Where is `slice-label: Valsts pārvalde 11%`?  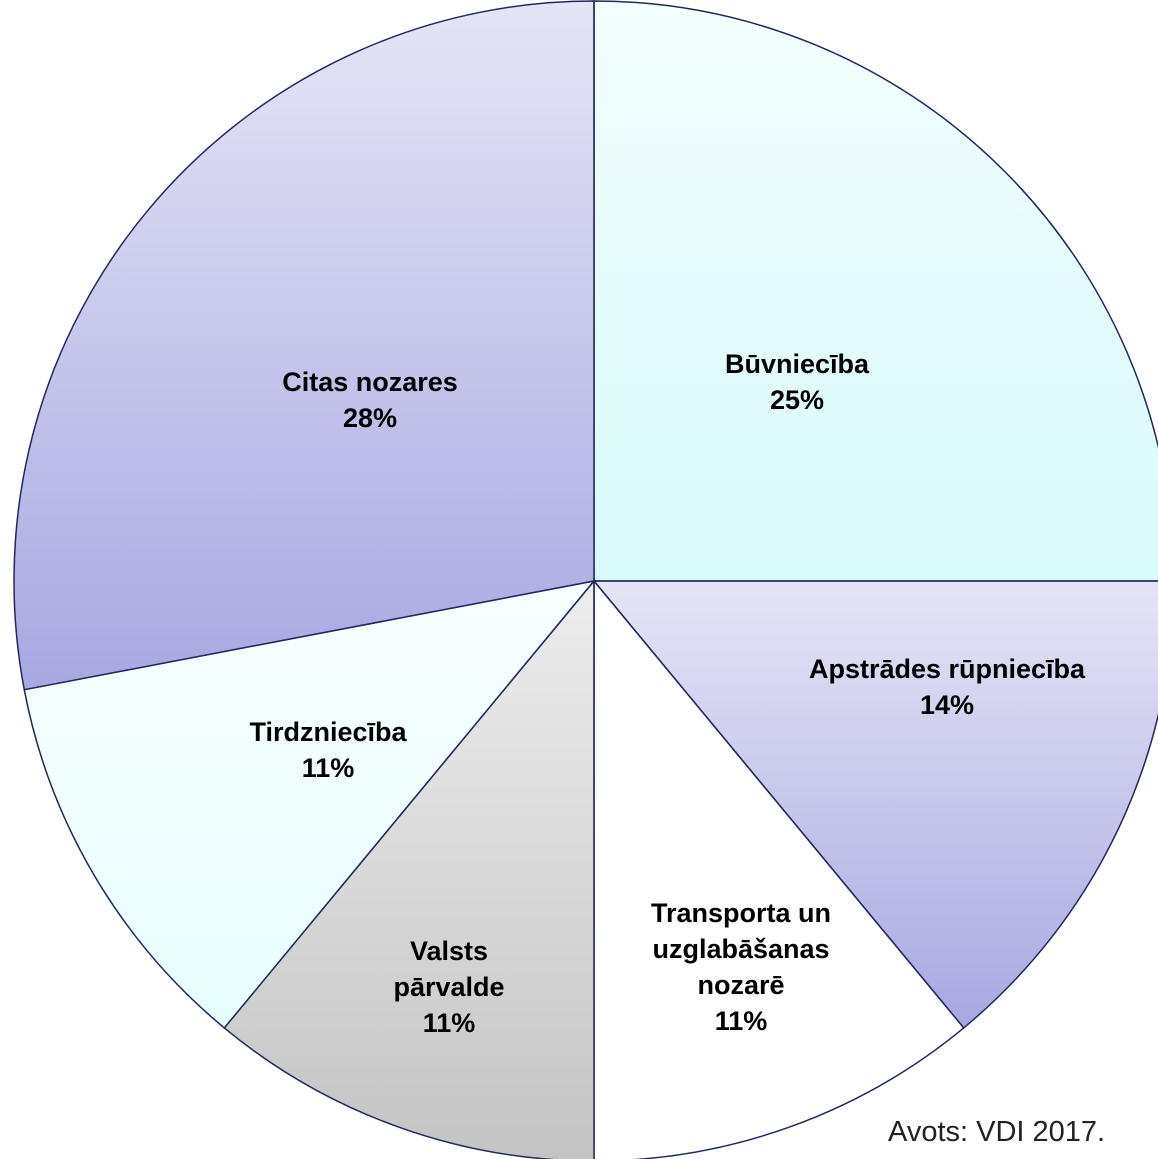
slice-label: Valsts pārvalde 11% is located at coordinates (449, 987).